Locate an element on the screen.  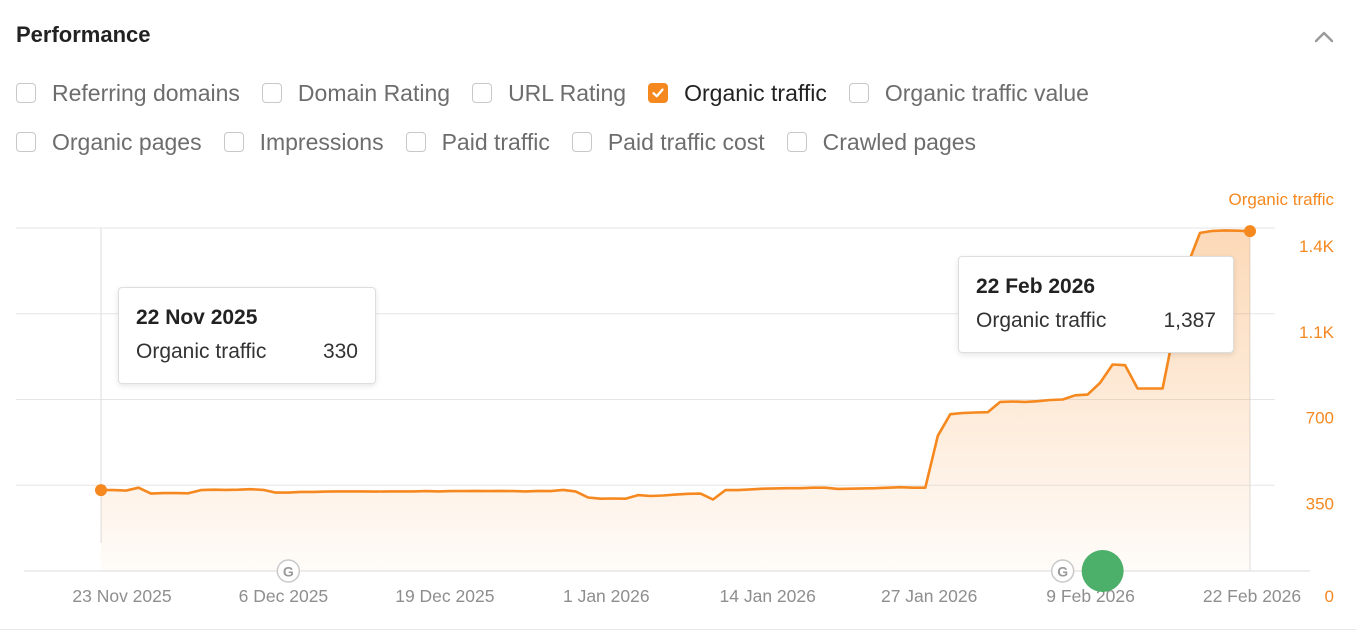
panel-divider is located at coordinates (678, 629).